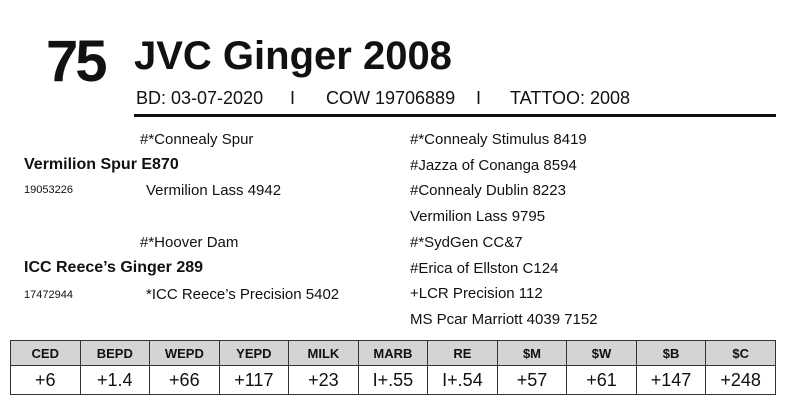 The image size is (793, 417). What do you see at coordinates (243, 294) in the screenshot?
I see `dam-dam: *ICC Reece’s Precision 5402` at bounding box center [243, 294].